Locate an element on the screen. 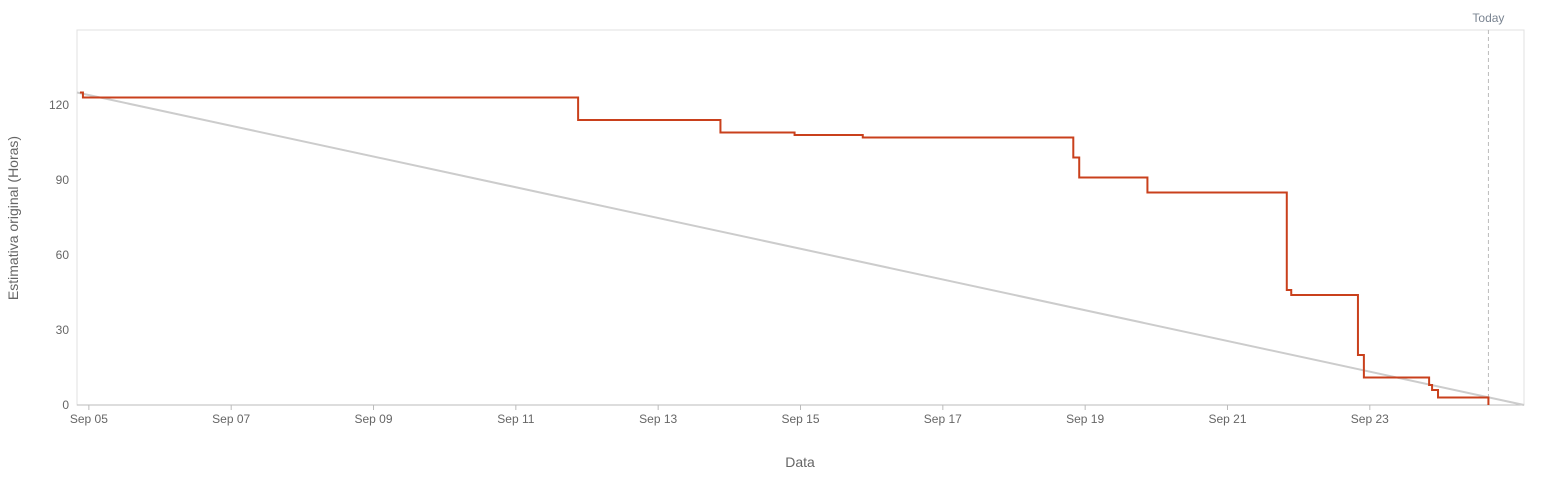 This screenshot has width=1543, height=477. x-tick-label: Sep 17 is located at coordinates (943, 419).